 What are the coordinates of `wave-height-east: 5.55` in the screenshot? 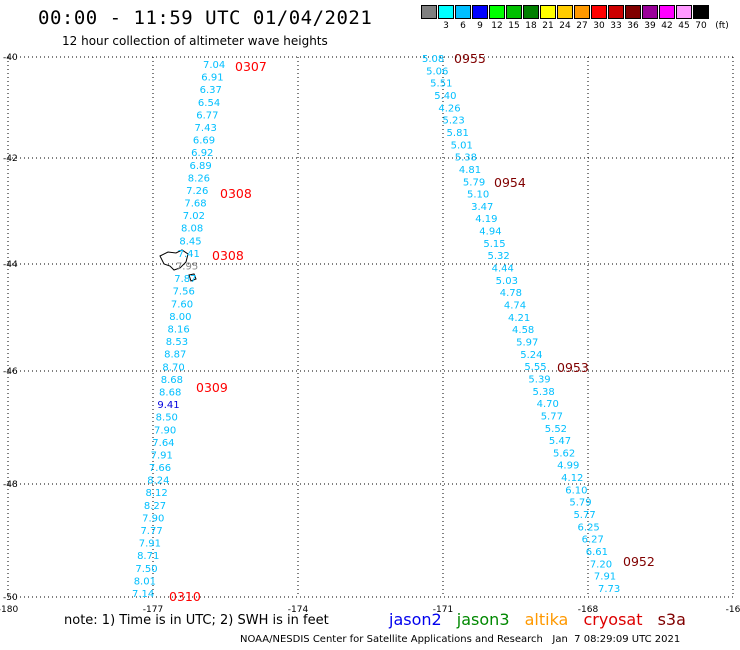 It's located at (535, 367).